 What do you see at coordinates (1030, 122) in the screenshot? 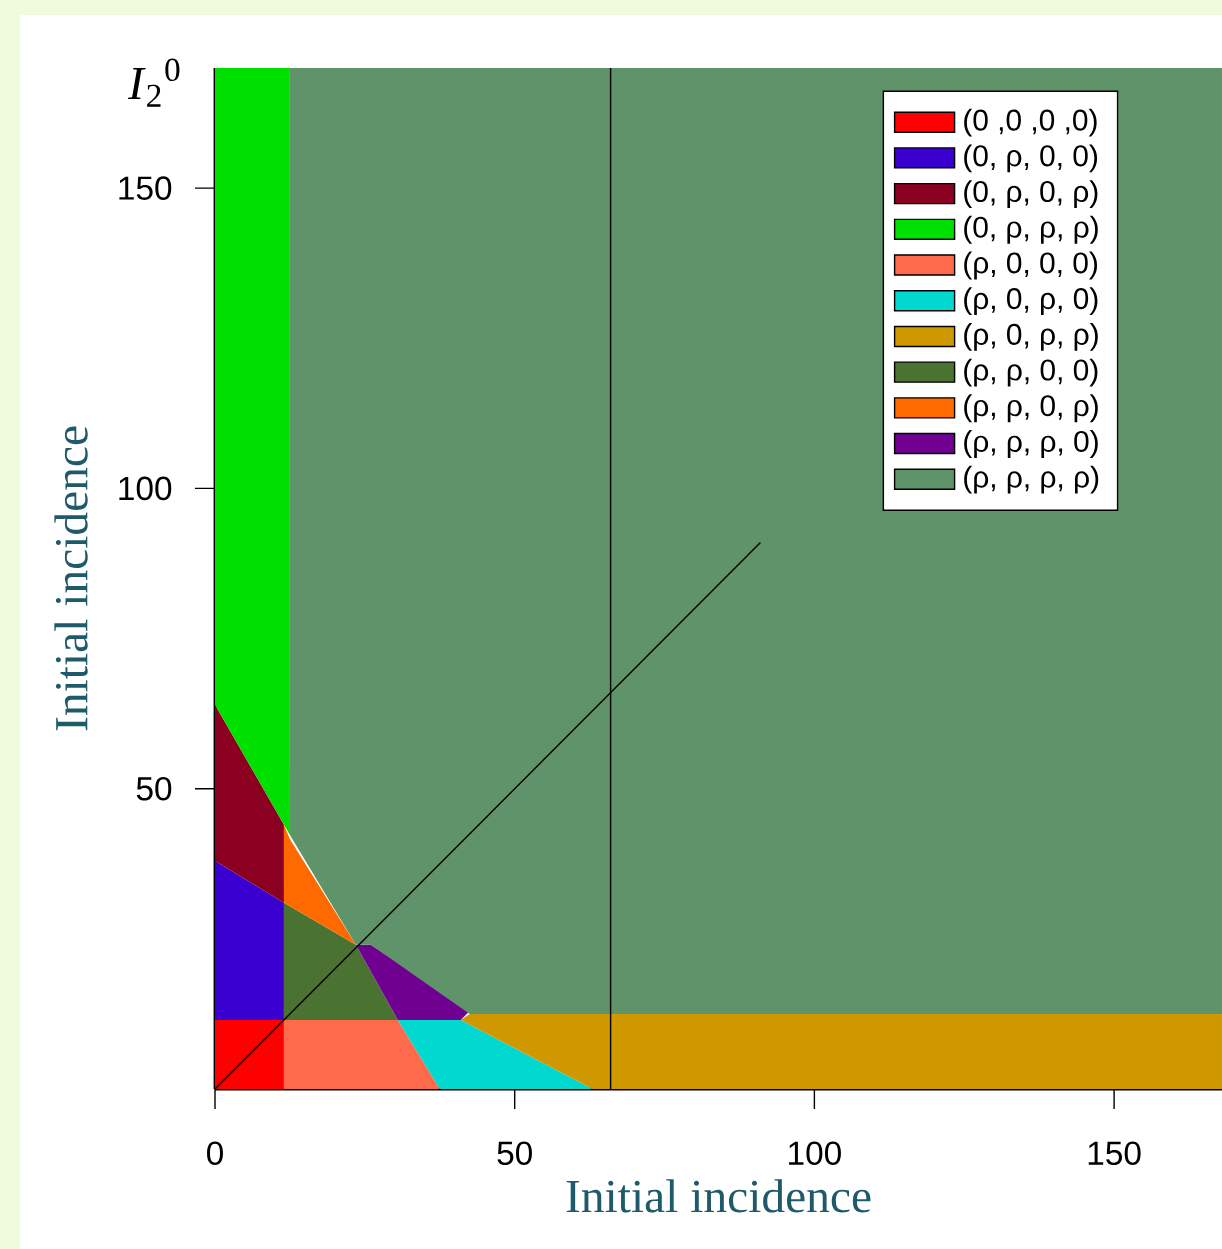
I see `legend-label: (0 ,0 ,0 ,0)` at bounding box center [1030, 122].